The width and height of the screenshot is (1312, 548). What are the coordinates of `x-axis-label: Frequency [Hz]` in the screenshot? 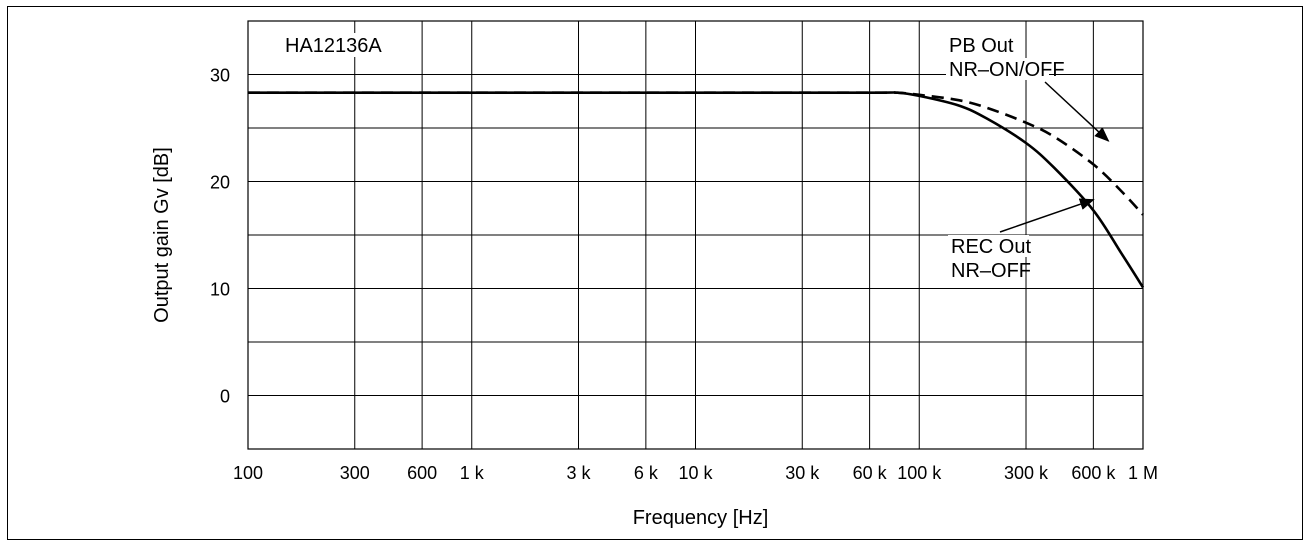 It's located at (701, 518).